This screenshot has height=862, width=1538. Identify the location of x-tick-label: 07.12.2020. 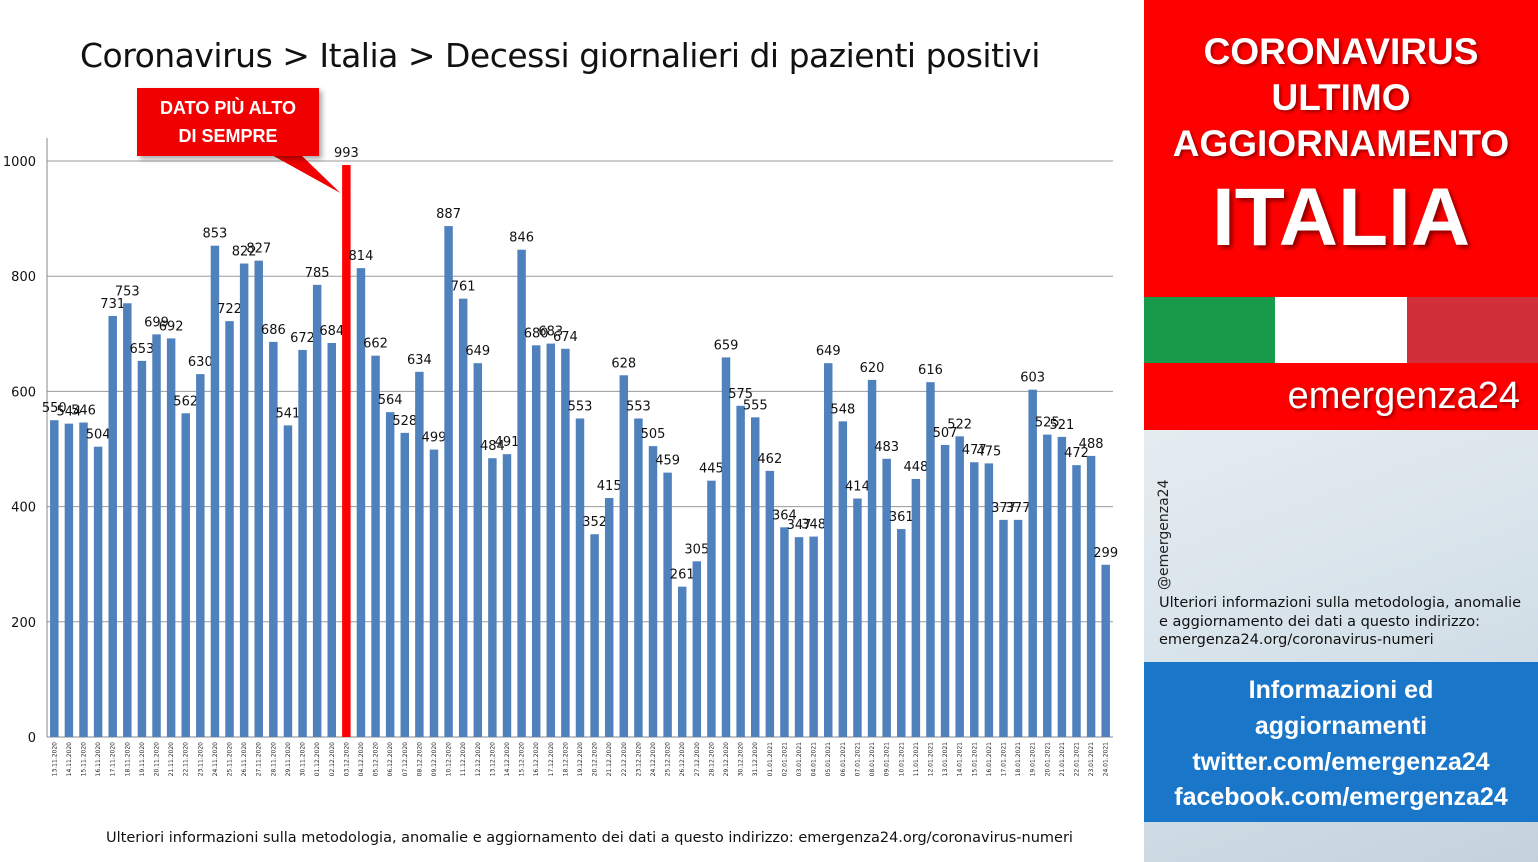
(405, 759).